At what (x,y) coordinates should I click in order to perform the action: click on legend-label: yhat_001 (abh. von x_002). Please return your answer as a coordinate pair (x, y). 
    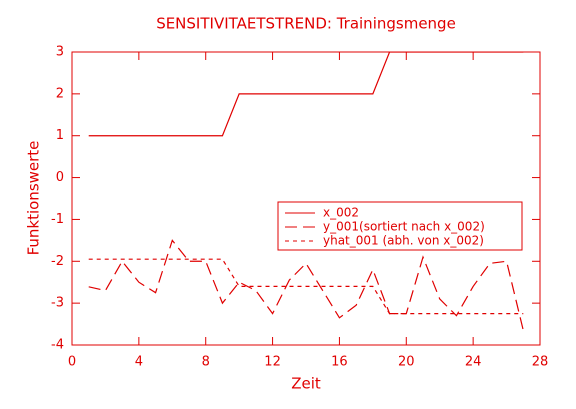
    Looking at the image, I should click on (403, 241).